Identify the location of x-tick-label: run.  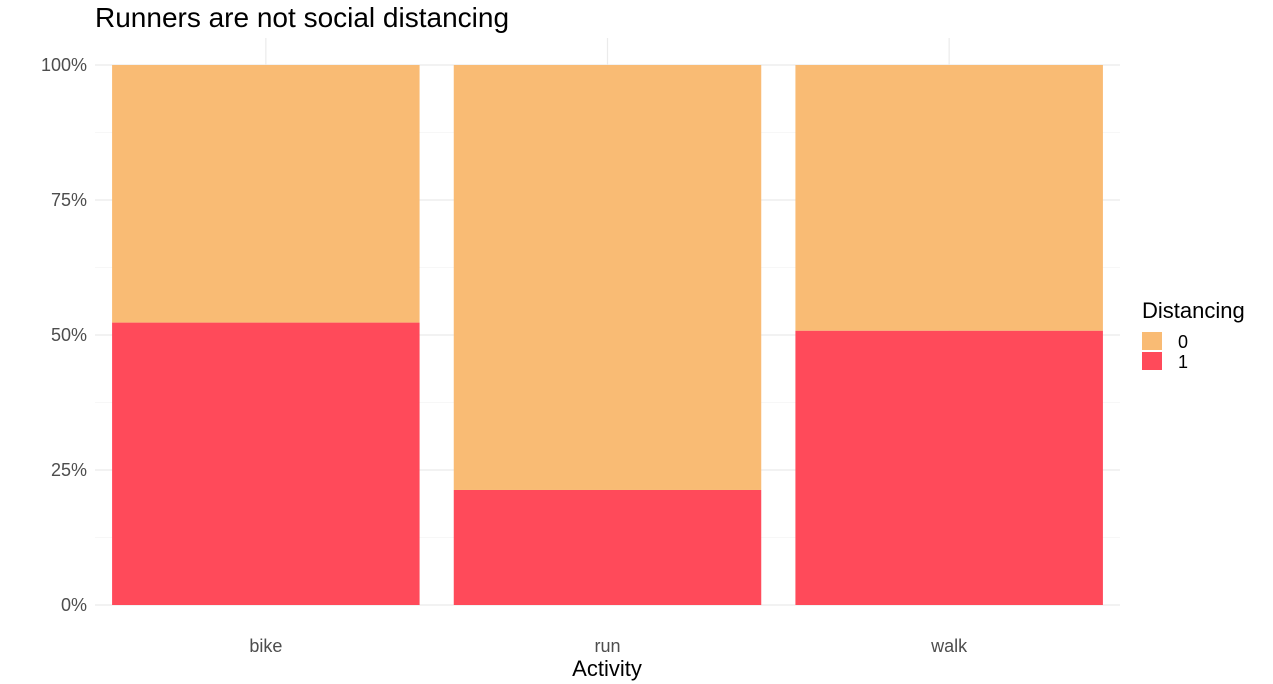
(607, 646).